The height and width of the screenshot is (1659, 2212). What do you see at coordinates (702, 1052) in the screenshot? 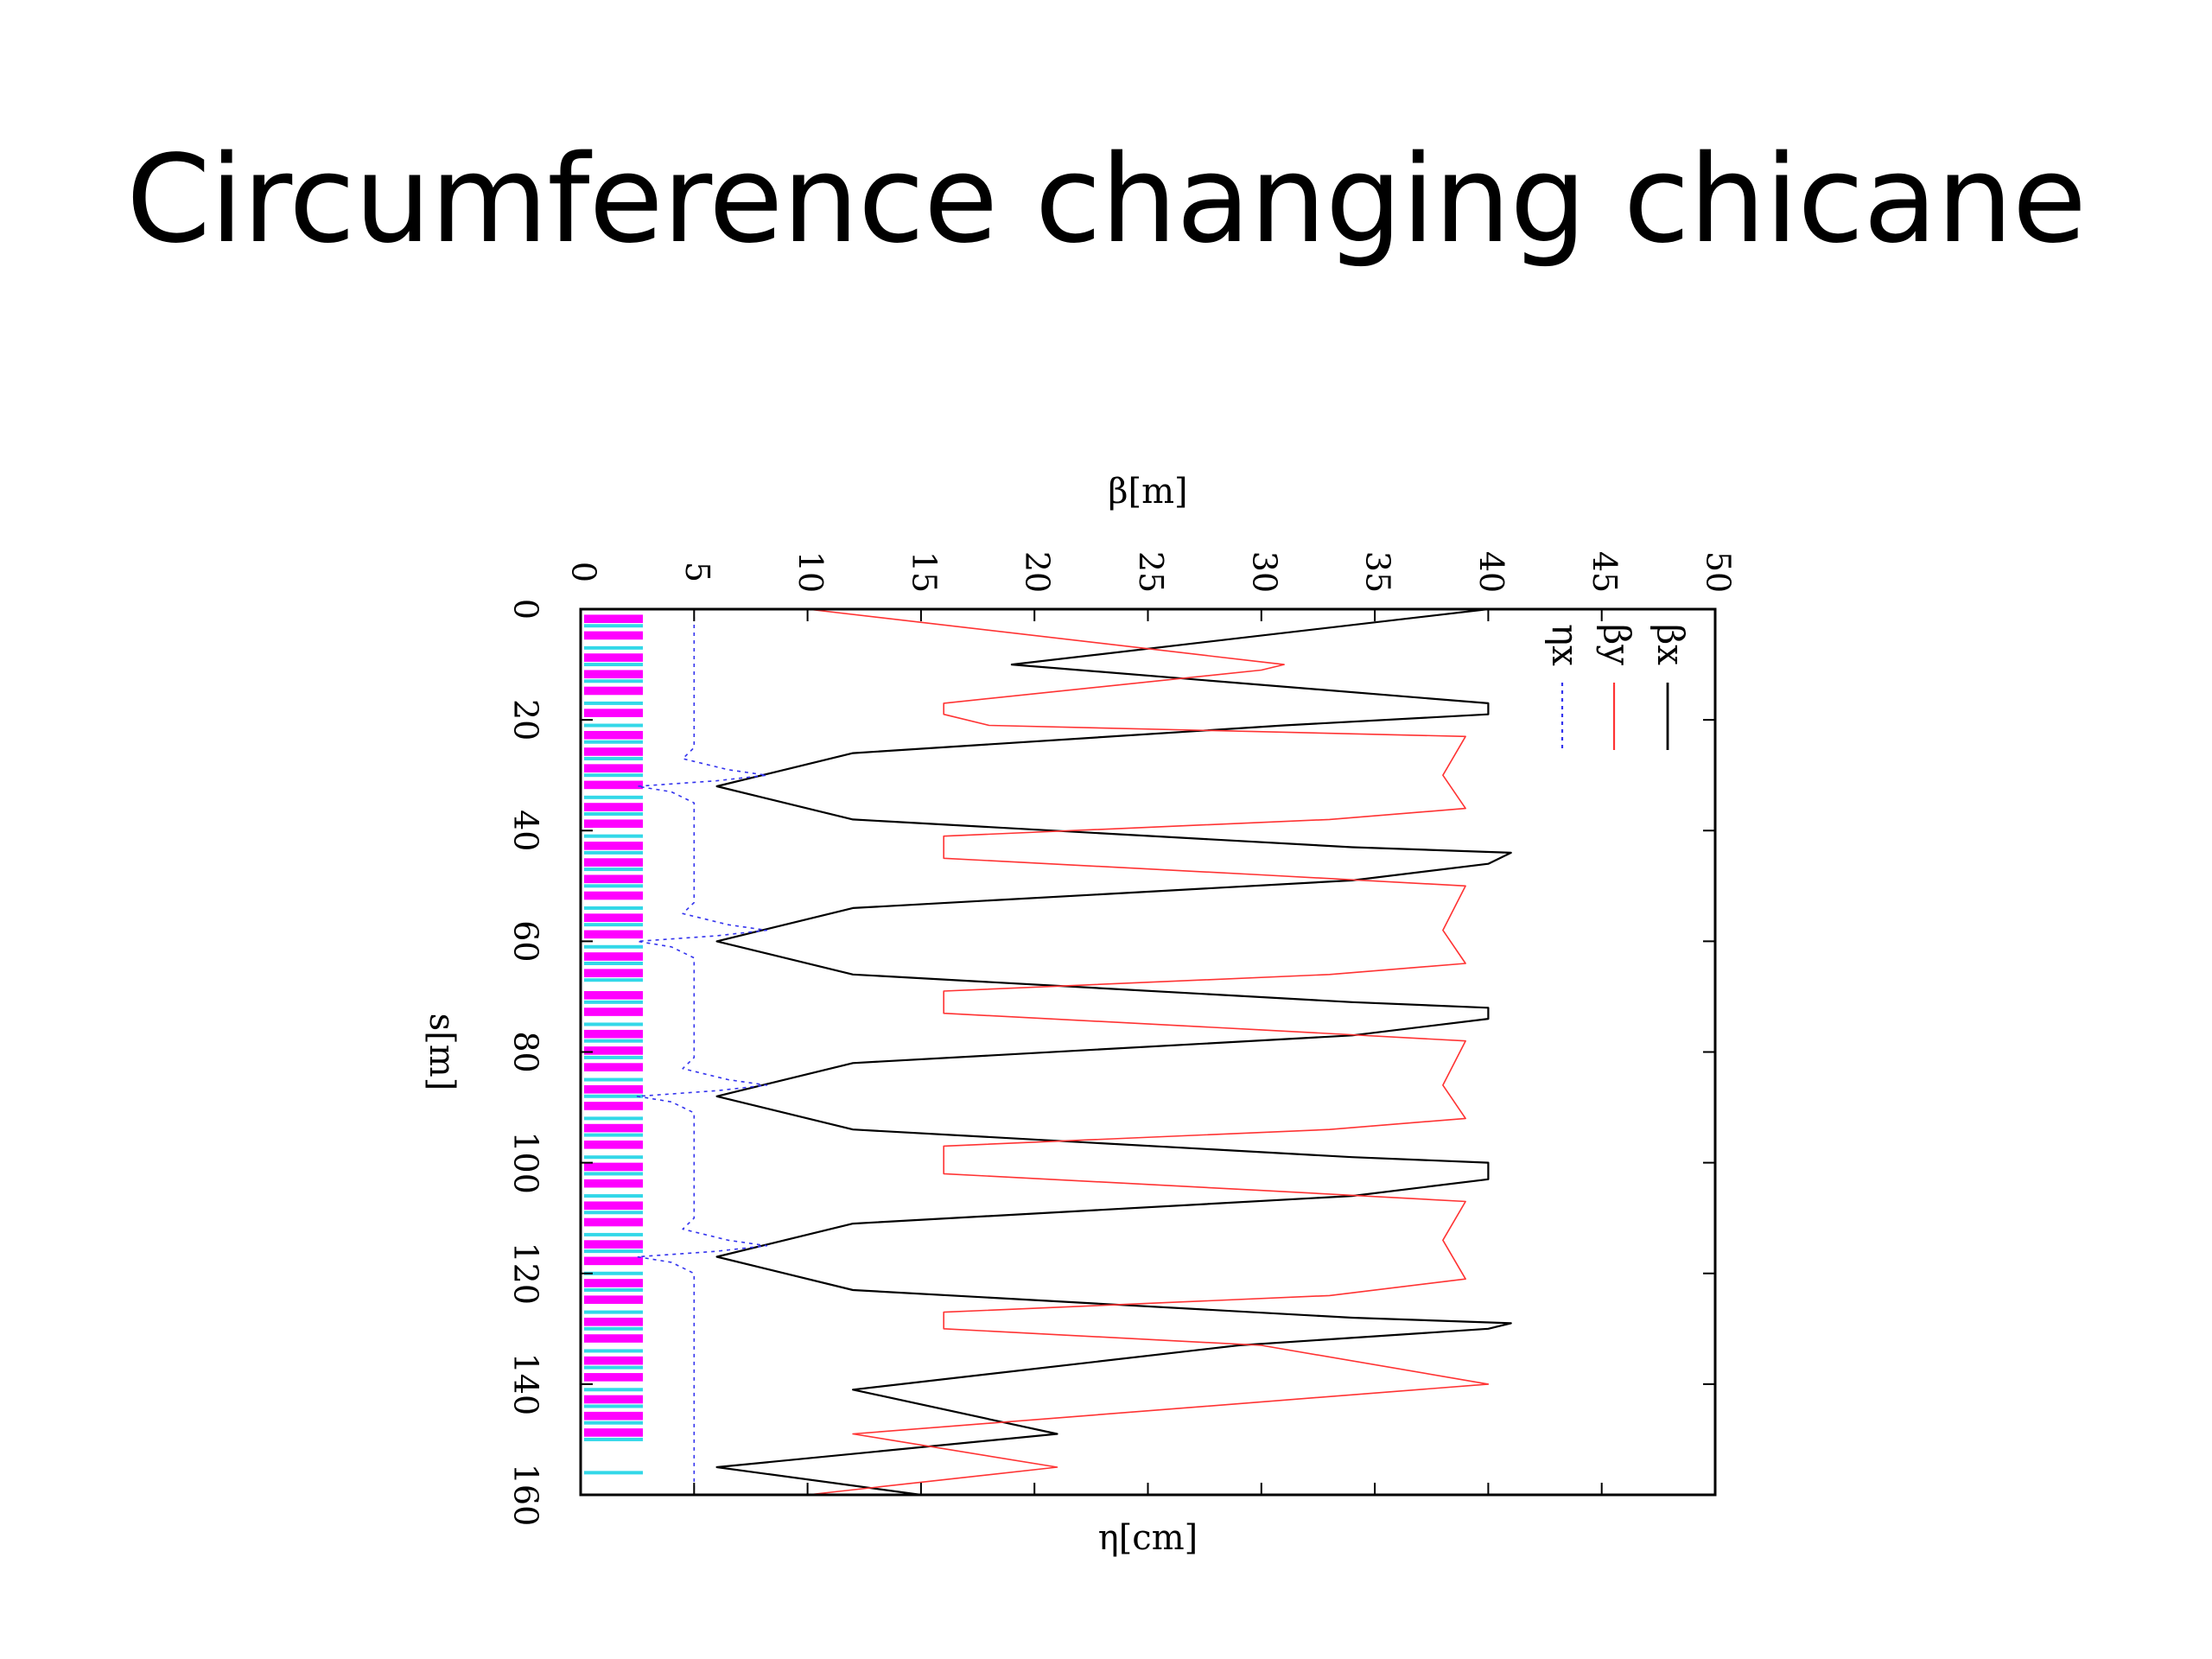
I see `series-line-etax` at bounding box center [702, 1052].